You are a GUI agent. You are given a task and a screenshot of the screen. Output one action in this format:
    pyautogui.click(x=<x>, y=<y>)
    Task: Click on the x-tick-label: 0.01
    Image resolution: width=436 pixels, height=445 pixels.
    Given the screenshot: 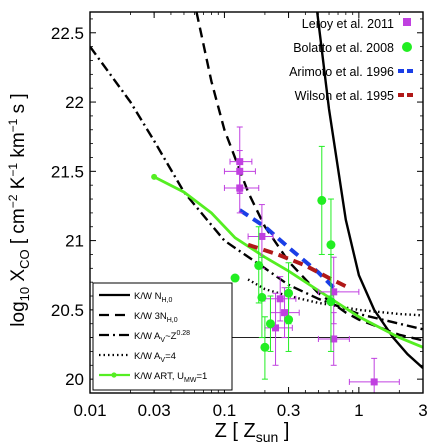 What is the action you would take?
    pyautogui.click(x=89, y=410)
    